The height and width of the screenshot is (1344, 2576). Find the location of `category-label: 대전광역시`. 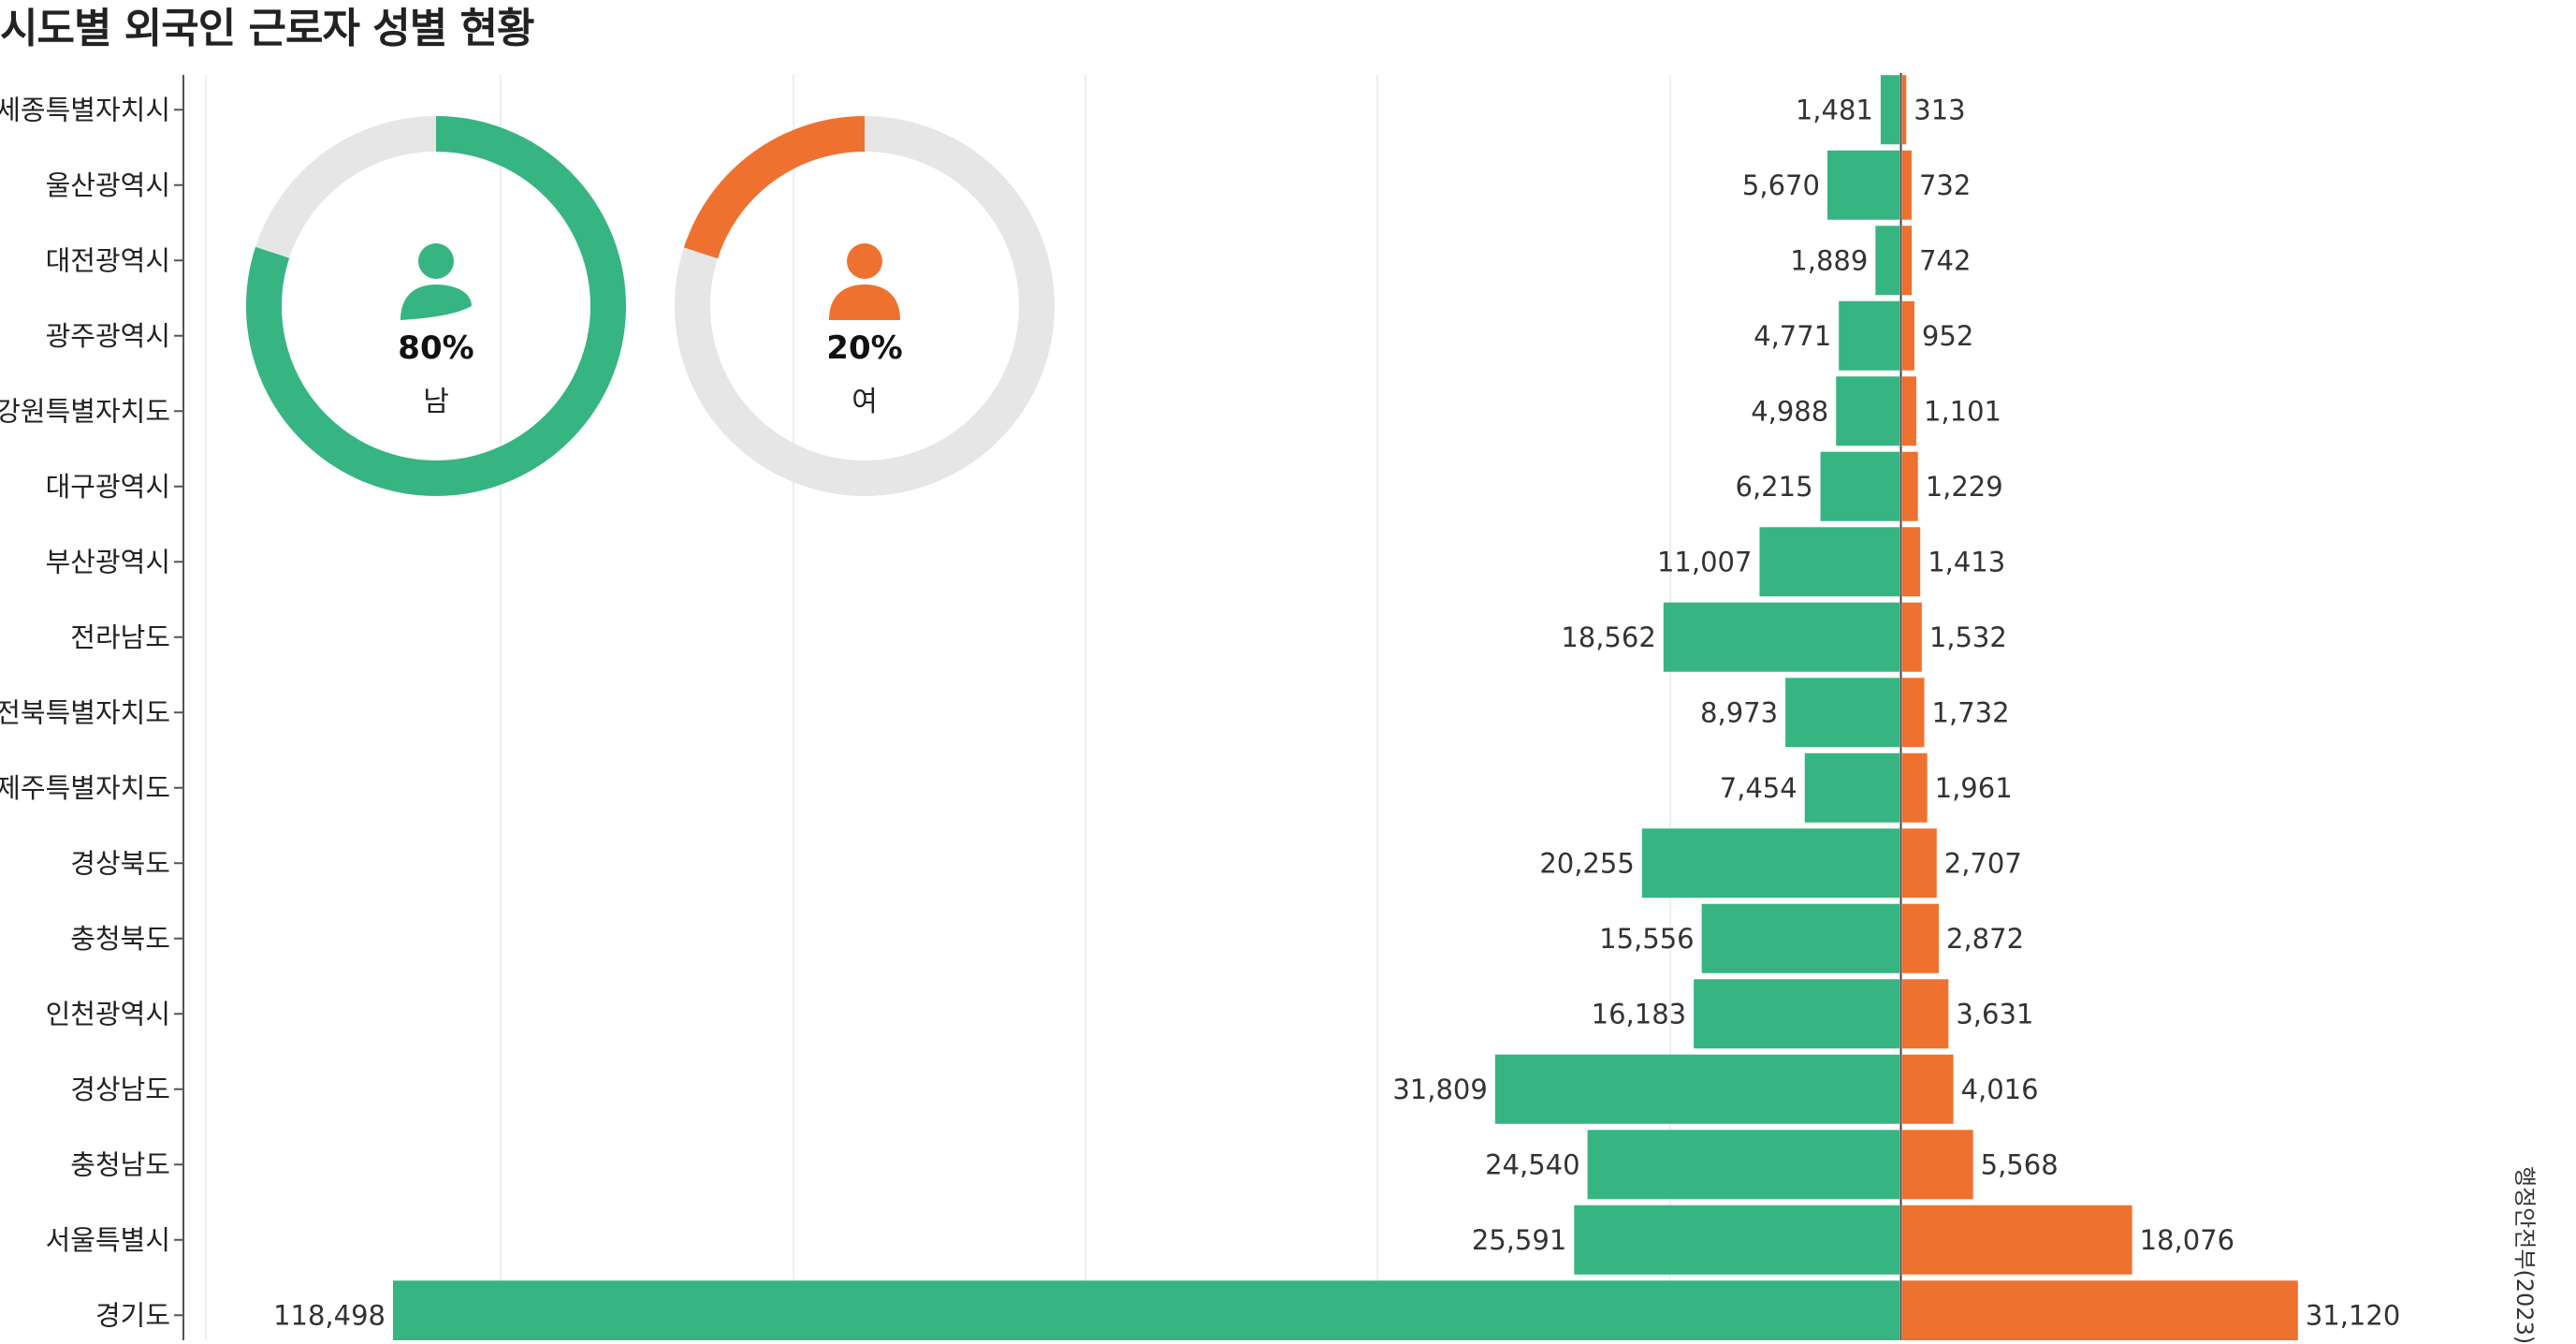

category-label: 대전광역시 is located at coordinates (108, 260).